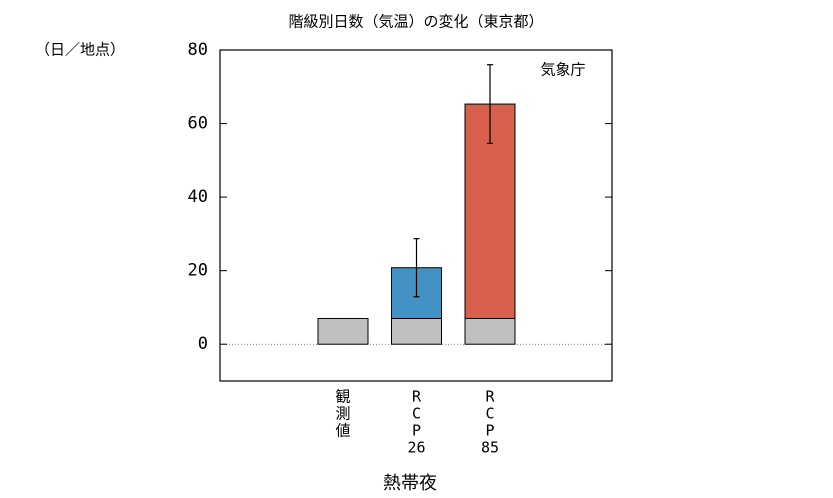 Image resolution: width=833 pixels, height=498 pixels. Describe the element at coordinates (80, 50) in the screenshot. I see `y-unit: （日／地点）` at that location.